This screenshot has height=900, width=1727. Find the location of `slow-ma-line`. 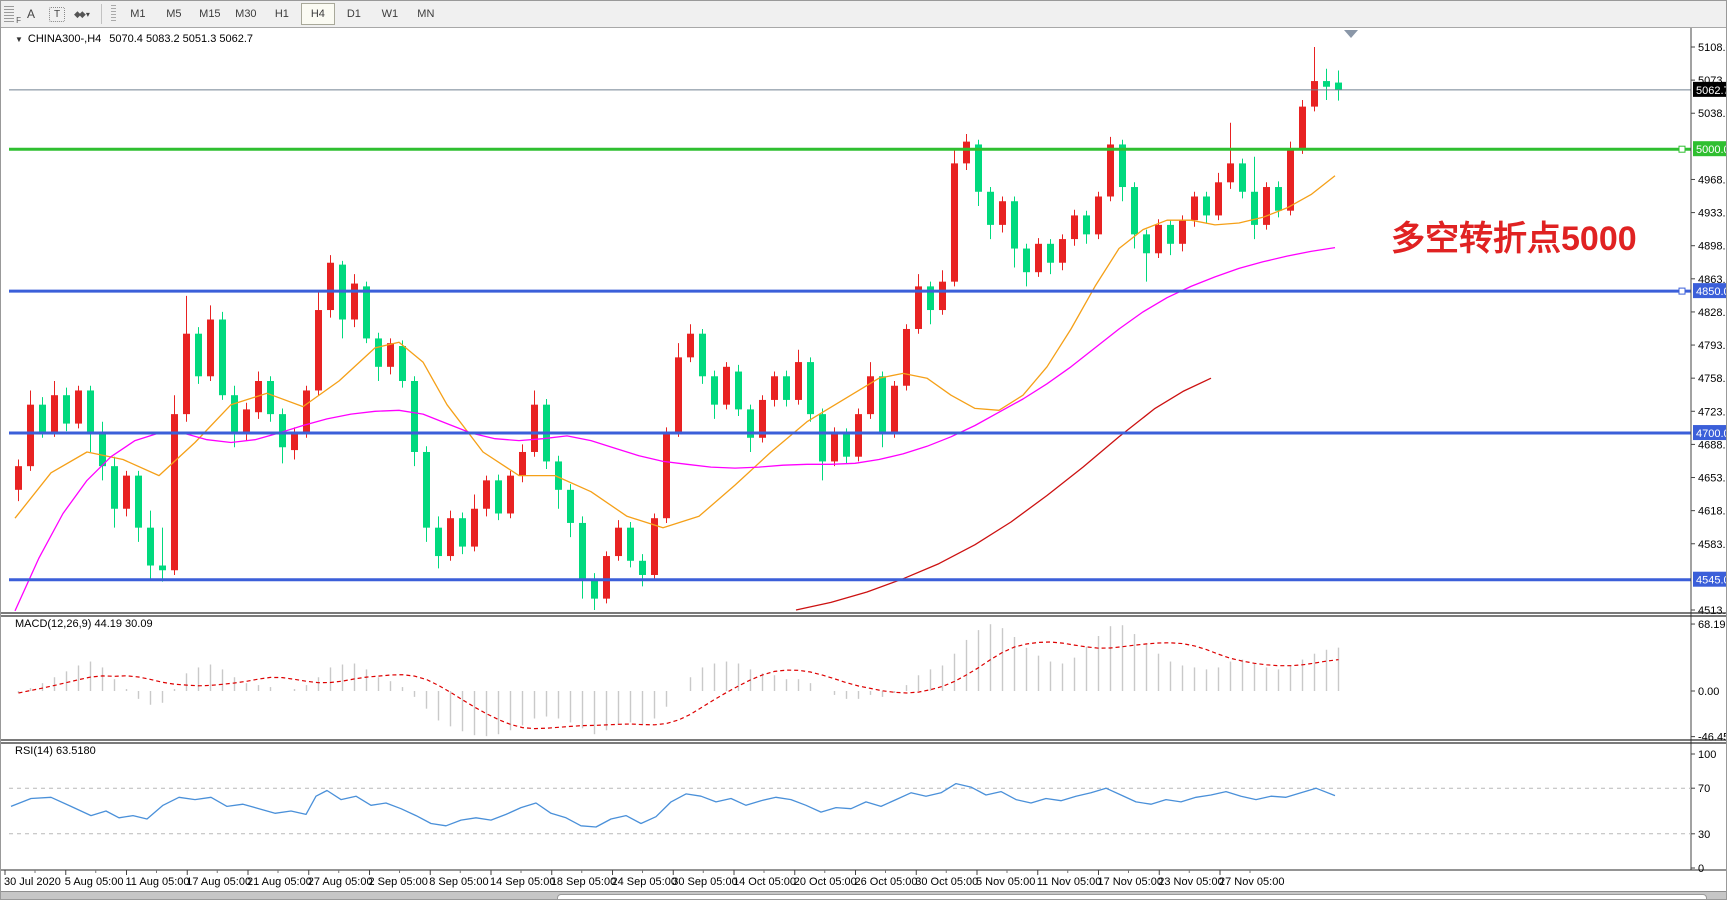

slow-ma-line is located at coordinates (1003, 494).